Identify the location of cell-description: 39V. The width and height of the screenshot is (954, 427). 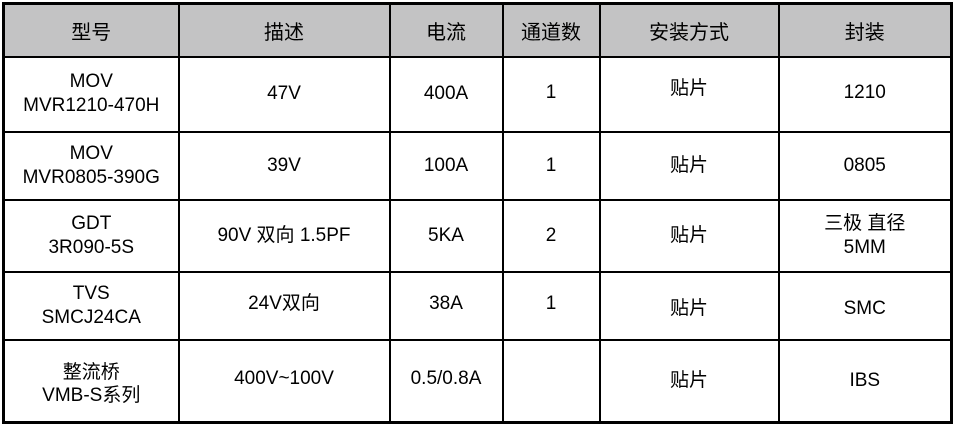
(284, 165).